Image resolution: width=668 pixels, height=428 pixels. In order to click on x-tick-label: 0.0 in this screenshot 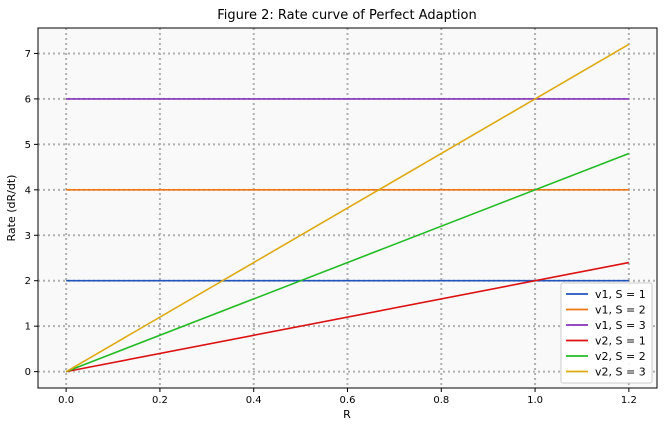, I will do `click(66, 400)`.